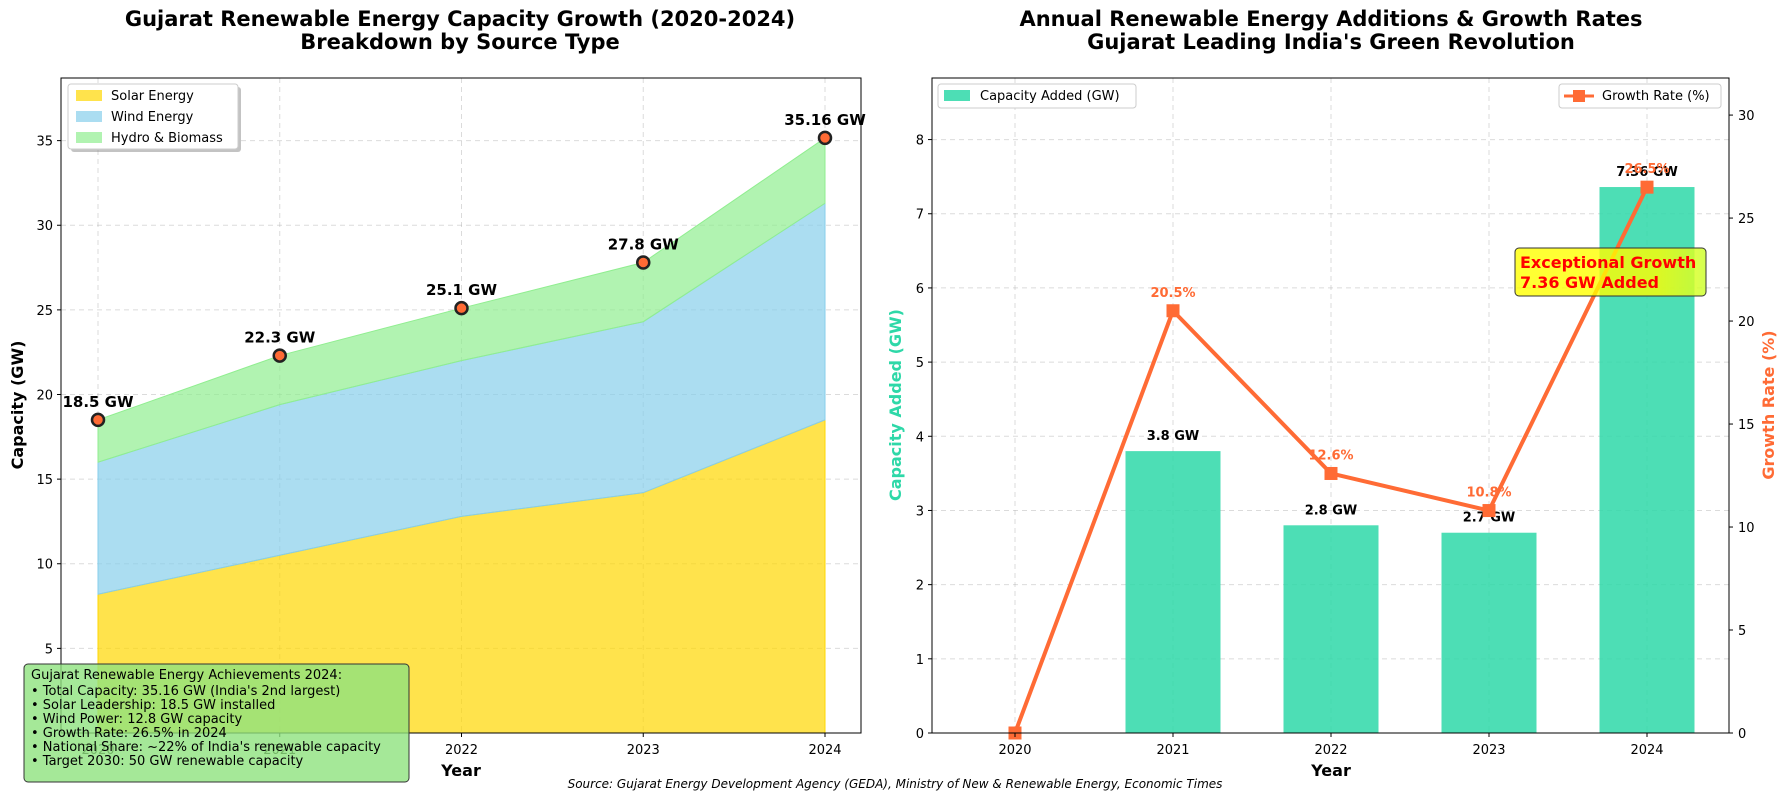 This screenshot has height=800, width=1790. I want to click on total-marker-2023, so click(643, 262).